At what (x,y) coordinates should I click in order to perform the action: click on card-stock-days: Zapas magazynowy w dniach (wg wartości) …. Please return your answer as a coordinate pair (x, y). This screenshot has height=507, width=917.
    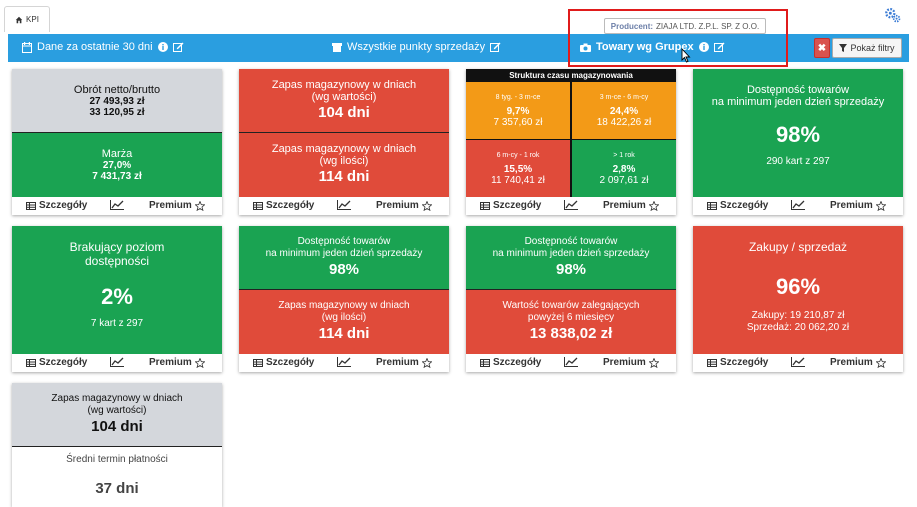
    Looking at the image, I should click on (344, 142).